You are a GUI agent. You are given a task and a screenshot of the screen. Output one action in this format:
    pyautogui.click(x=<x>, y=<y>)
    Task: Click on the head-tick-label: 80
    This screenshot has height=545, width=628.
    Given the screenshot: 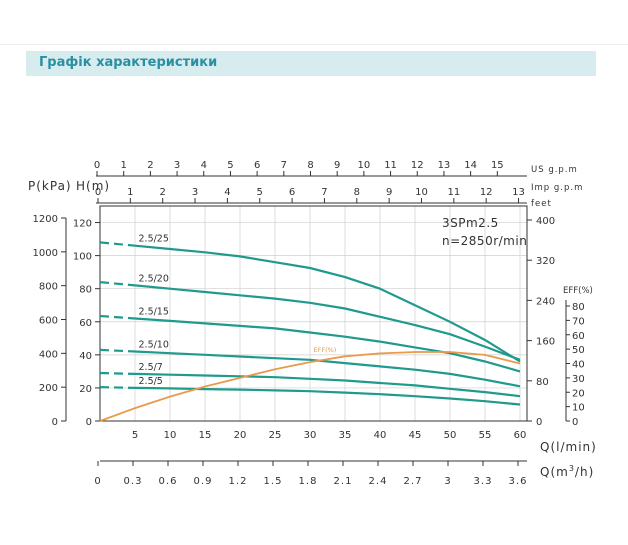 What is the action you would take?
    pyautogui.click(x=85, y=290)
    